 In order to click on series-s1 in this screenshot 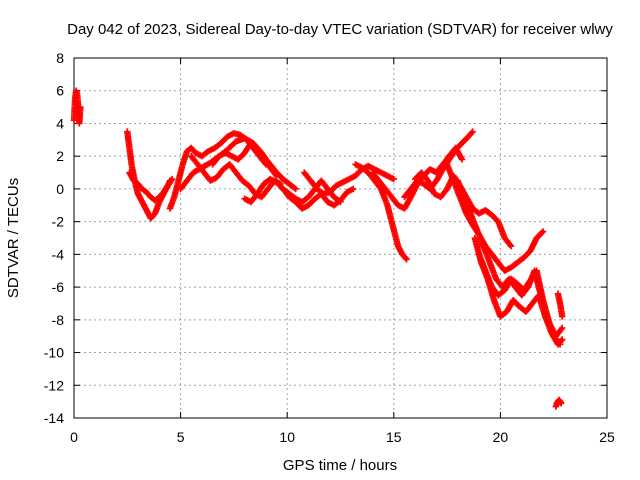, I will do `click(77, 107)`.